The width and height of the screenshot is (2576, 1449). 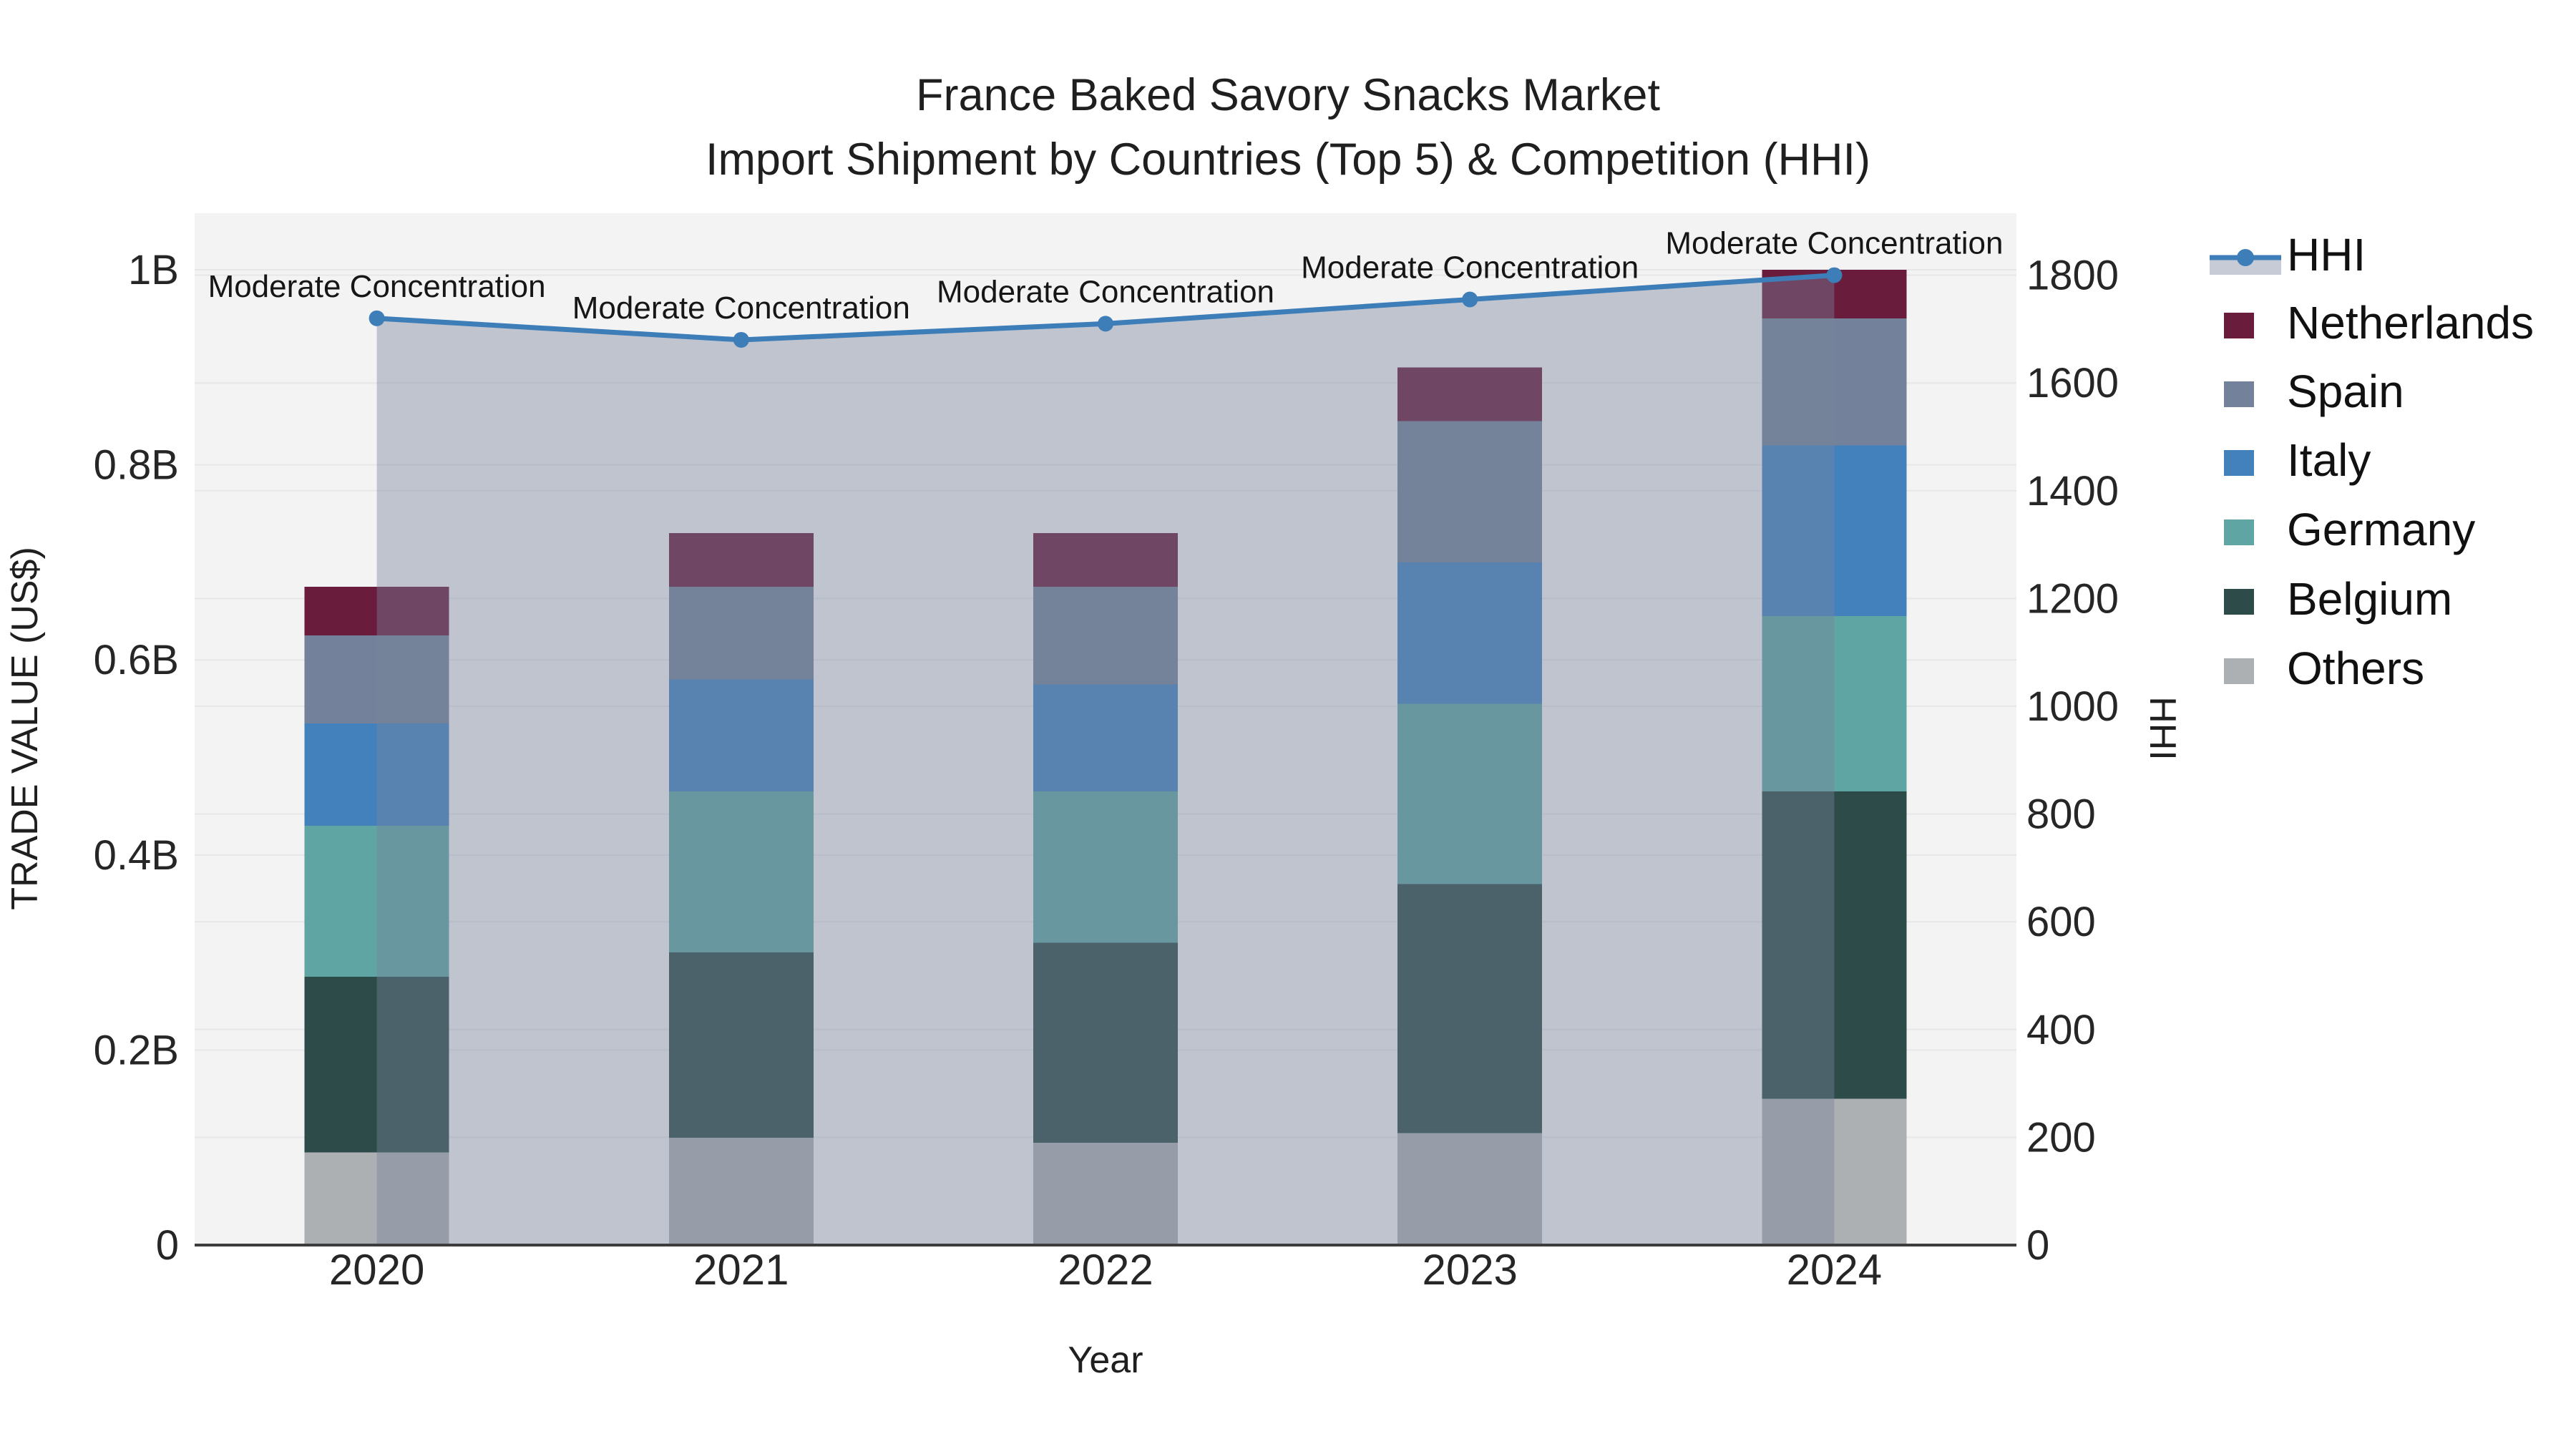 What do you see at coordinates (376, 1198) in the screenshot?
I see `bar-segment-others-2020` at bounding box center [376, 1198].